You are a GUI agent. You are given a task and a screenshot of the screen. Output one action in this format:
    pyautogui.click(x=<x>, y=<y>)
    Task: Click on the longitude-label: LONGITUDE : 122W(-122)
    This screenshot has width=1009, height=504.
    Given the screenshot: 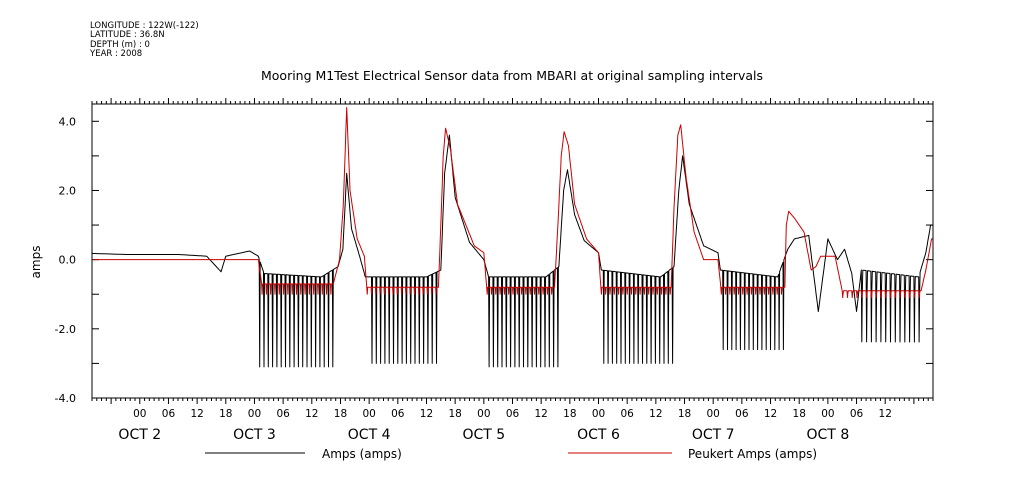 What is the action you would take?
    pyautogui.click(x=144, y=26)
    